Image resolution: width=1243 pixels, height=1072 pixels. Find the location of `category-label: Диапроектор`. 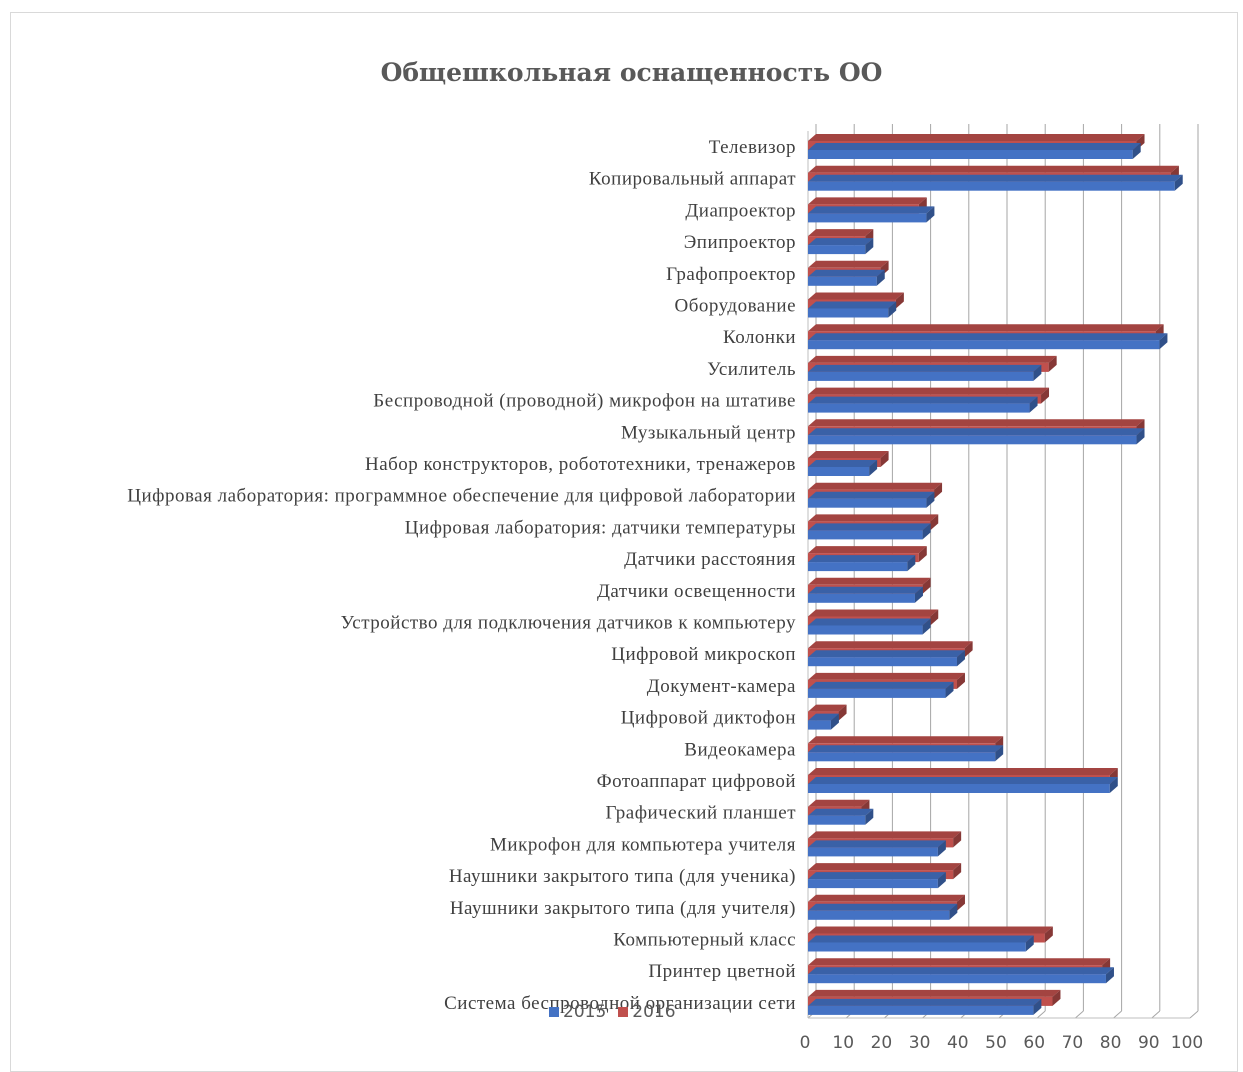

category-label: Диапроектор is located at coordinates (740, 210).